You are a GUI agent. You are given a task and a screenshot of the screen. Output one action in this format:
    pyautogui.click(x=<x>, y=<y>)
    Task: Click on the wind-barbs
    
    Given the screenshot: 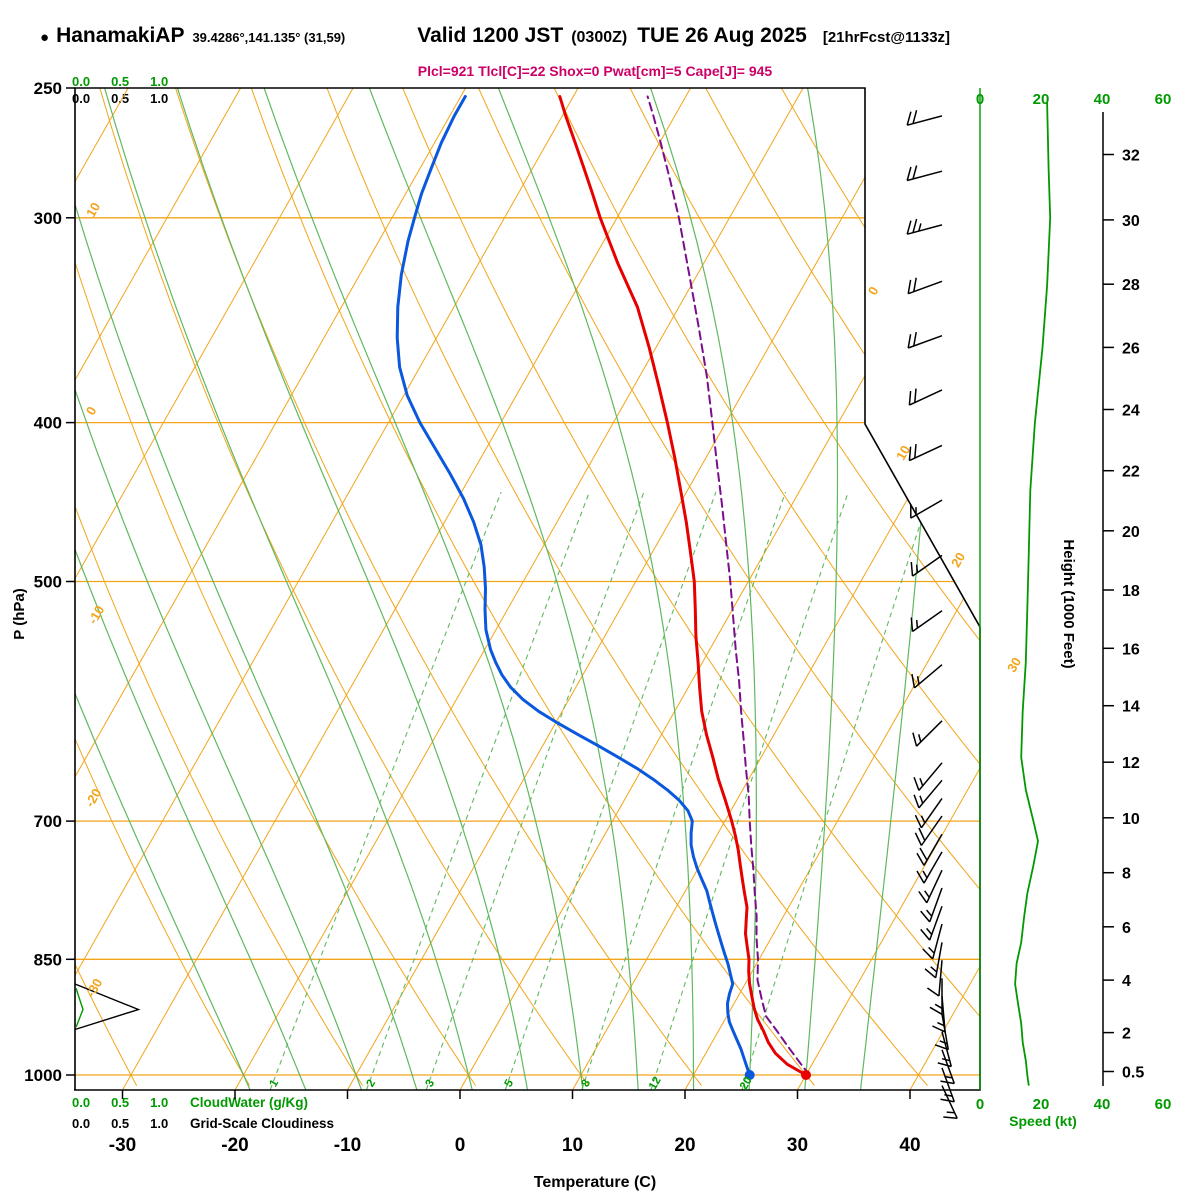 What is the action you would take?
    pyautogui.click(x=932, y=615)
    